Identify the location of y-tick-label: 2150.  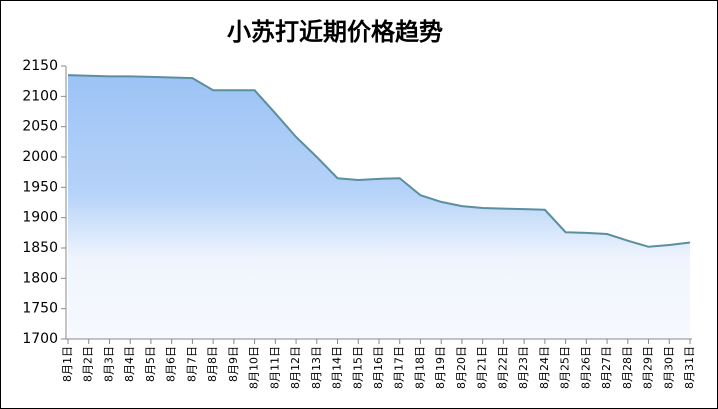
(40, 66).